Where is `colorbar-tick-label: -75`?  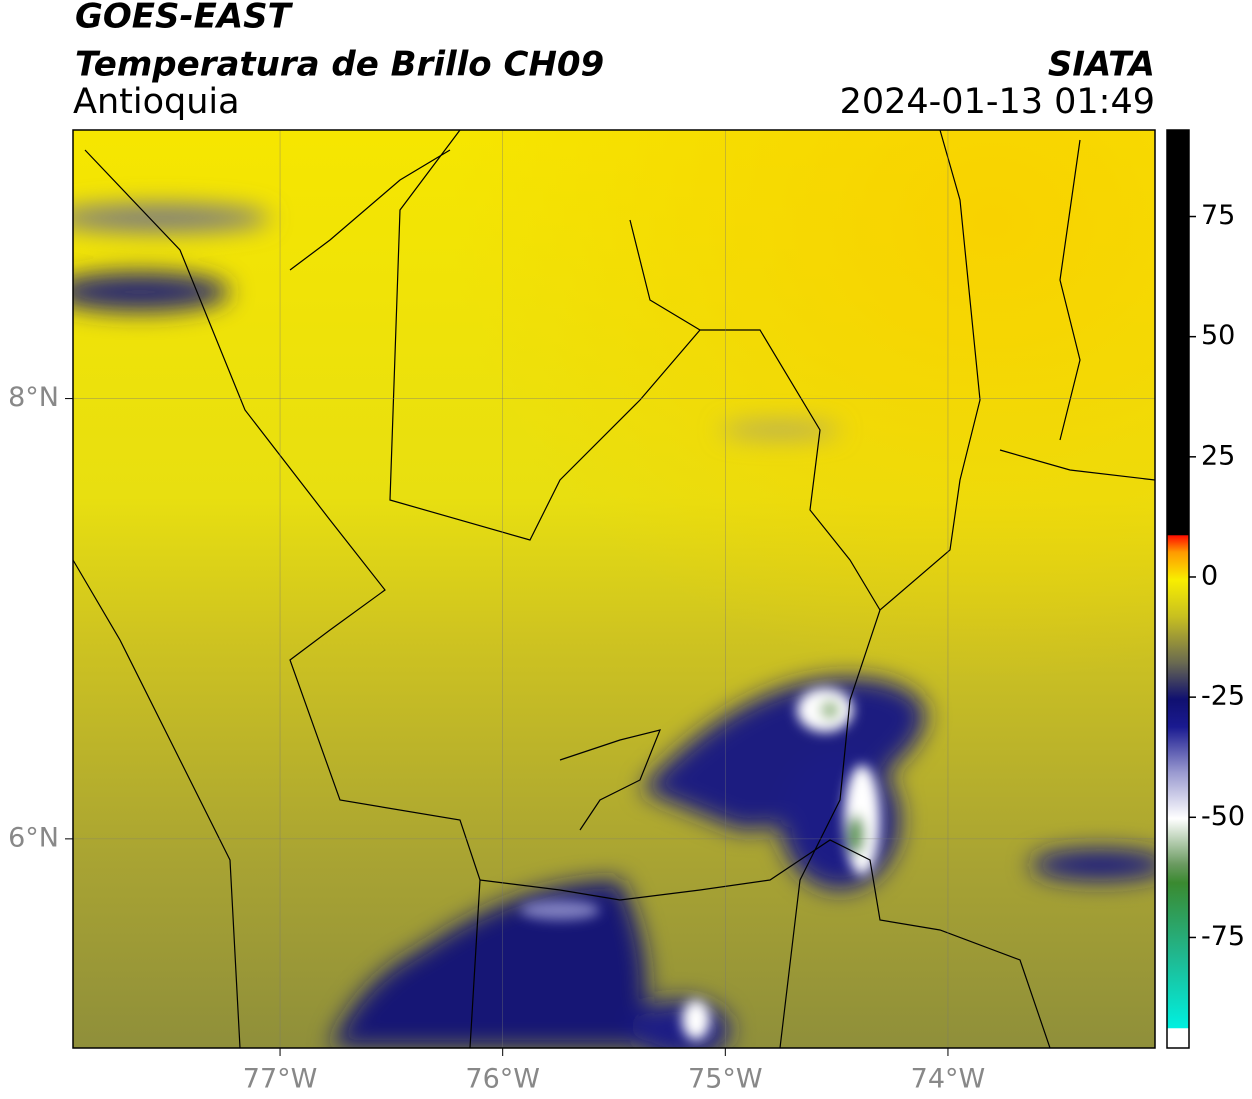
colorbar-tick-label: -75 is located at coordinates (1223, 936).